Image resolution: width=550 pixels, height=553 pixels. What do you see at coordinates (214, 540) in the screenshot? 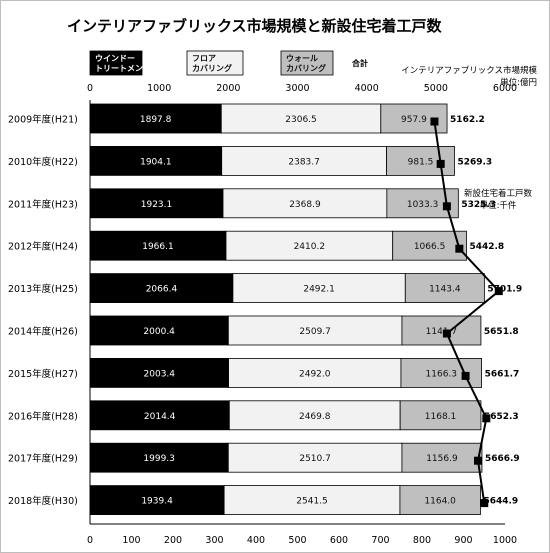
I see `bottom-tick-label: 300` at bounding box center [214, 540].